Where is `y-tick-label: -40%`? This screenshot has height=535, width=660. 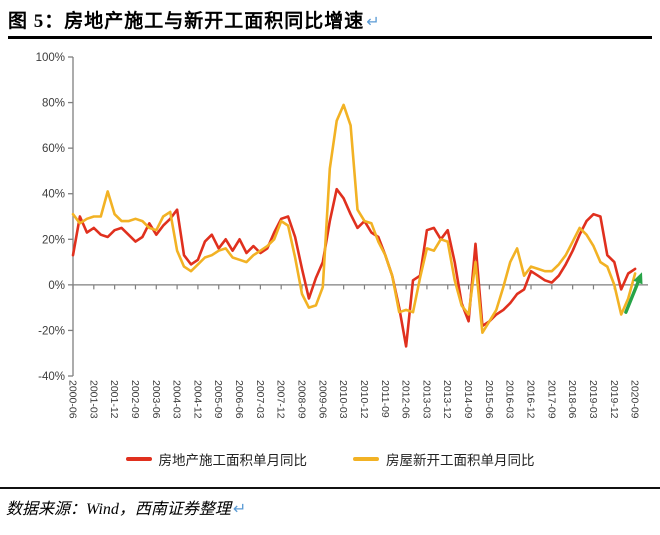 y-tick-label: -40% is located at coordinates (51, 377).